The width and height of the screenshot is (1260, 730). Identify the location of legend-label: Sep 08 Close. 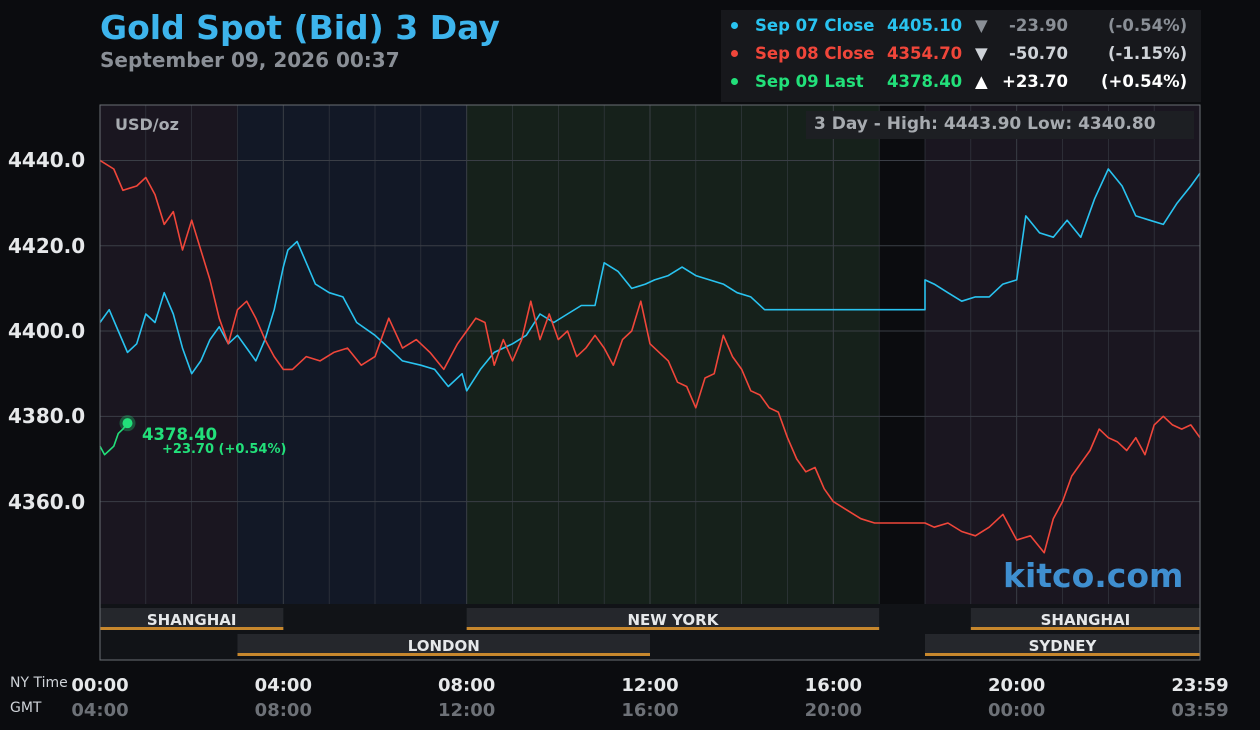
(815, 53).